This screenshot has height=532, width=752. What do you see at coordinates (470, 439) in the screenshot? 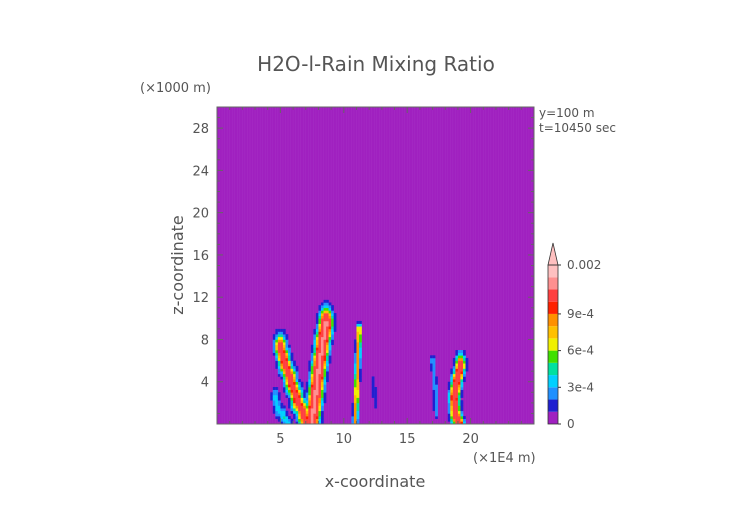
I see `x-tick-label: 20` at bounding box center [470, 439].